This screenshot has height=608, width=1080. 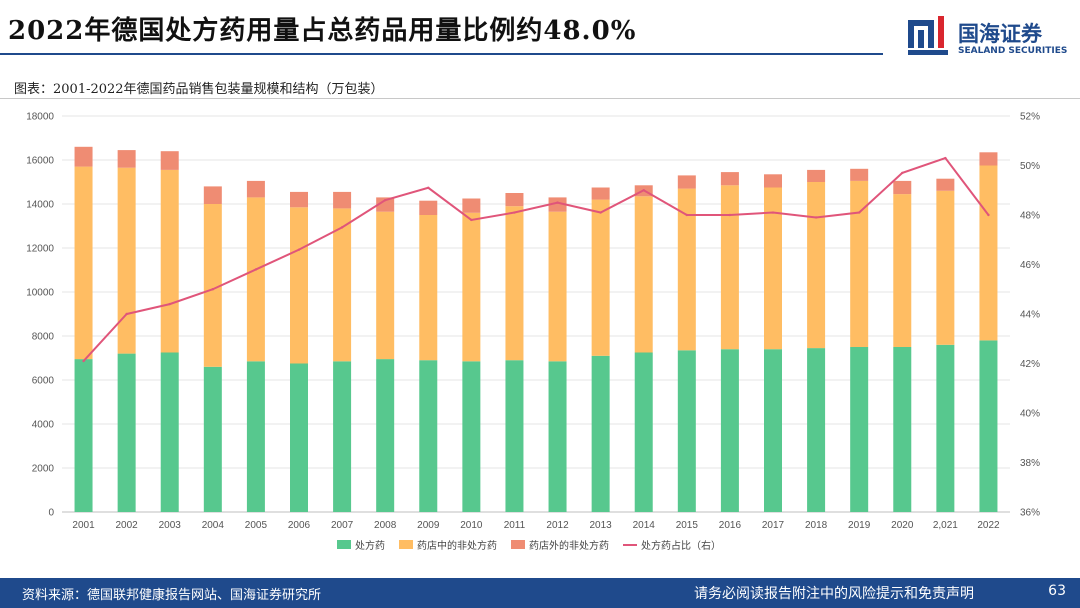 What do you see at coordinates (471, 205) in the screenshot?
I see `bar-otc-outside-2010` at bounding box center [471, 205].